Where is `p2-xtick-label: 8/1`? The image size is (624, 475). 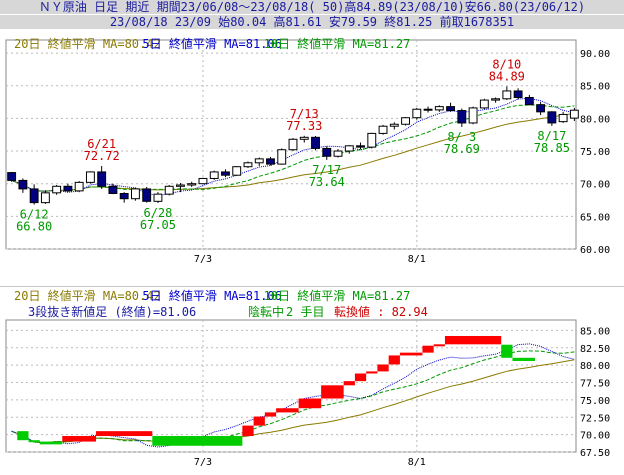 p2-xtick-label: 8/1 is located at coordinates (417, 462).